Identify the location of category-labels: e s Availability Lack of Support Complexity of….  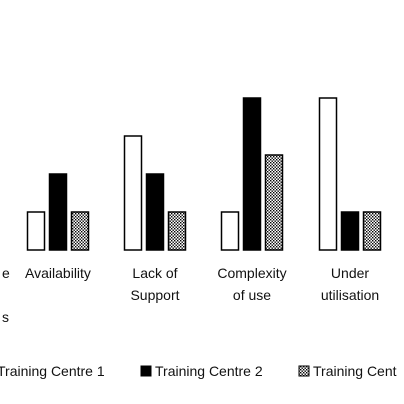
(190, 295).